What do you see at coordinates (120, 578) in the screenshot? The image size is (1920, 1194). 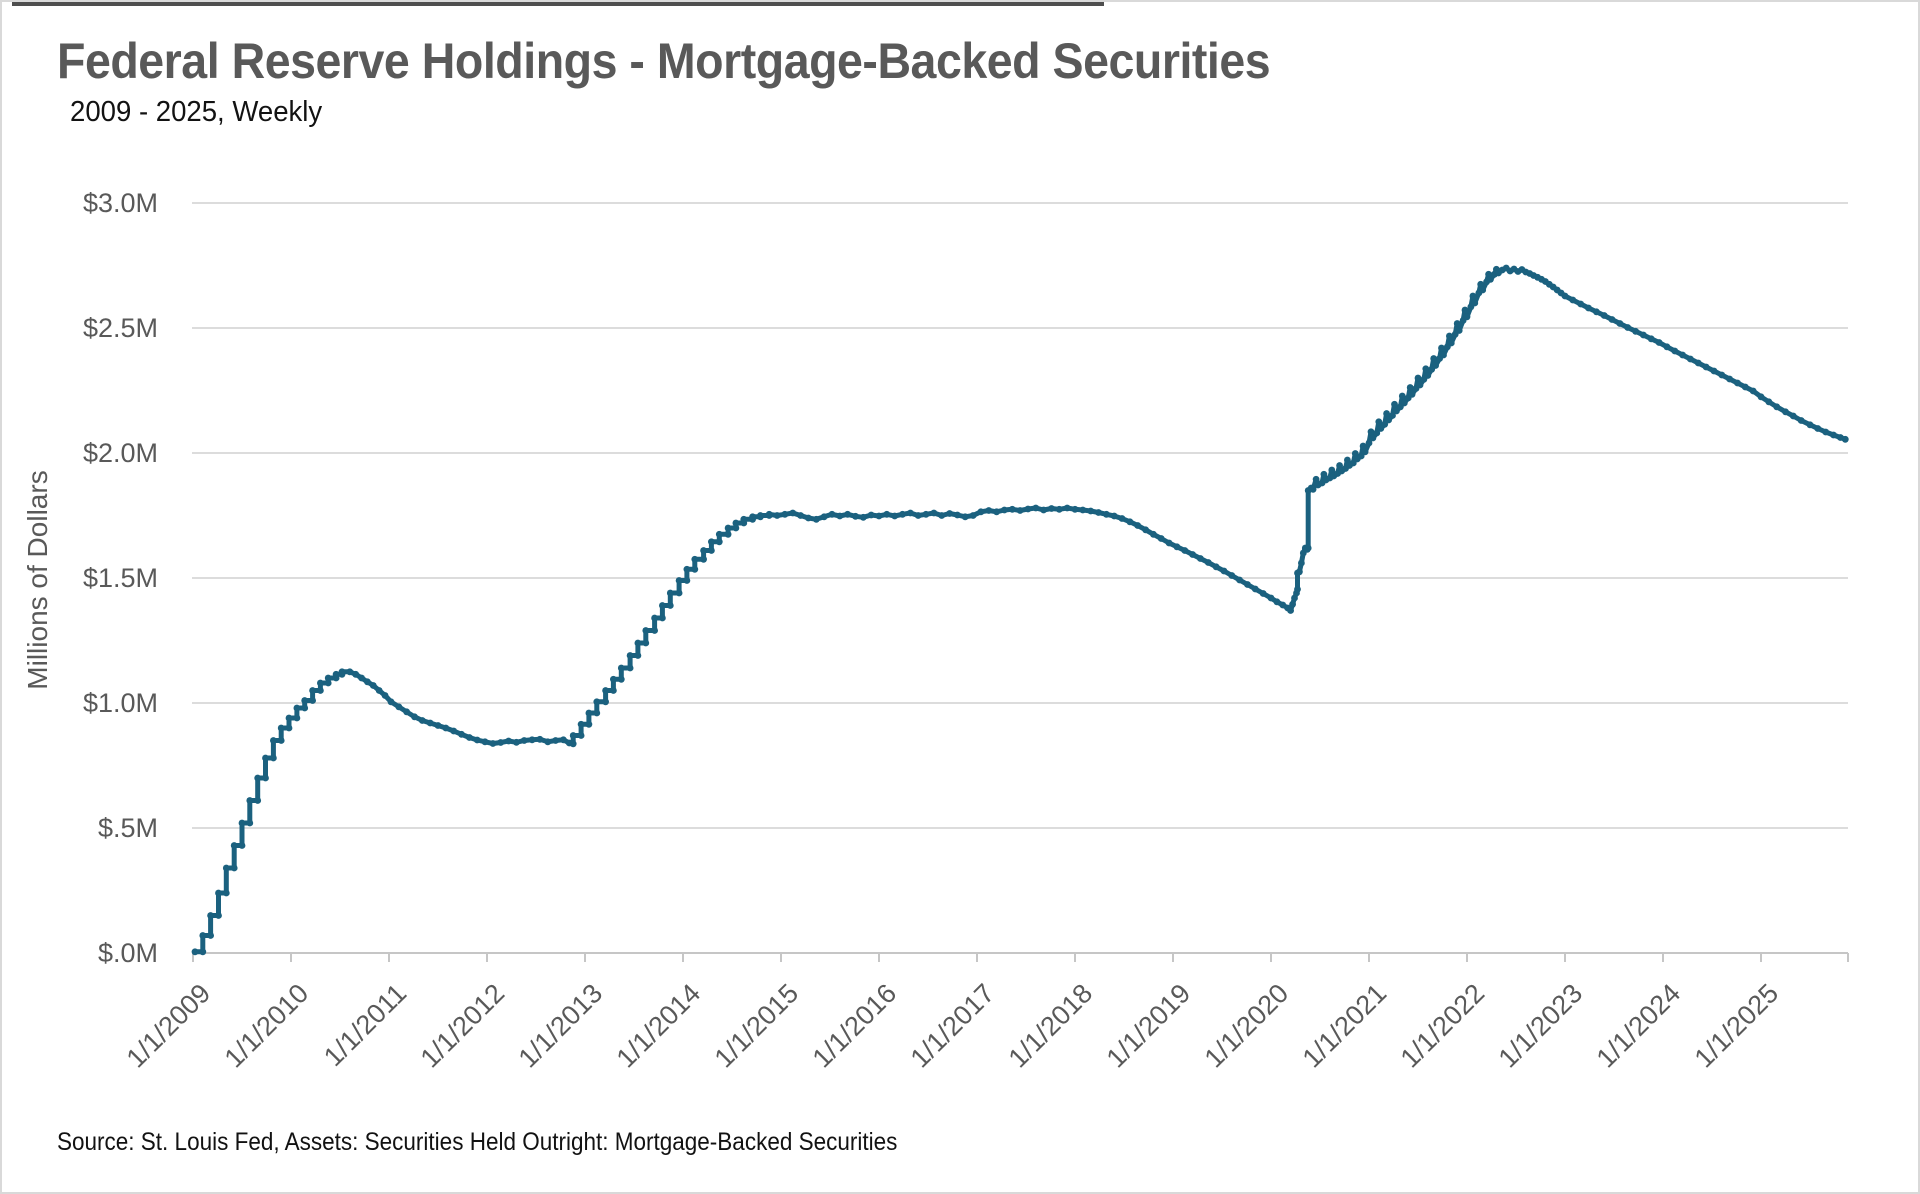 I see `y-tick-label: $1.5M` at bounding box center [120, 578].